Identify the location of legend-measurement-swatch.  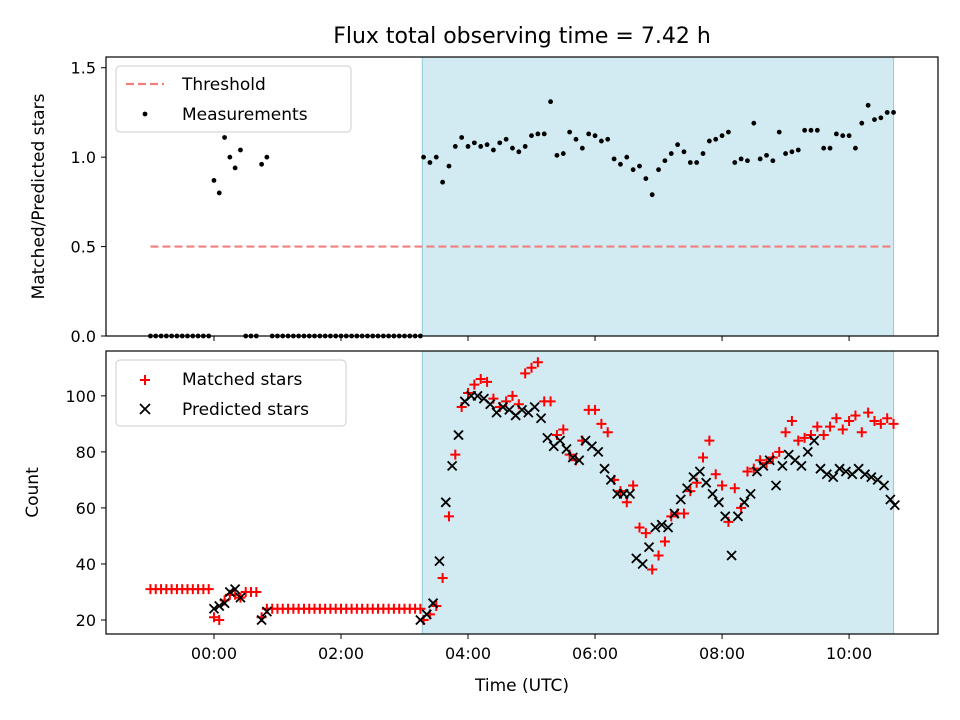
(145, 114).